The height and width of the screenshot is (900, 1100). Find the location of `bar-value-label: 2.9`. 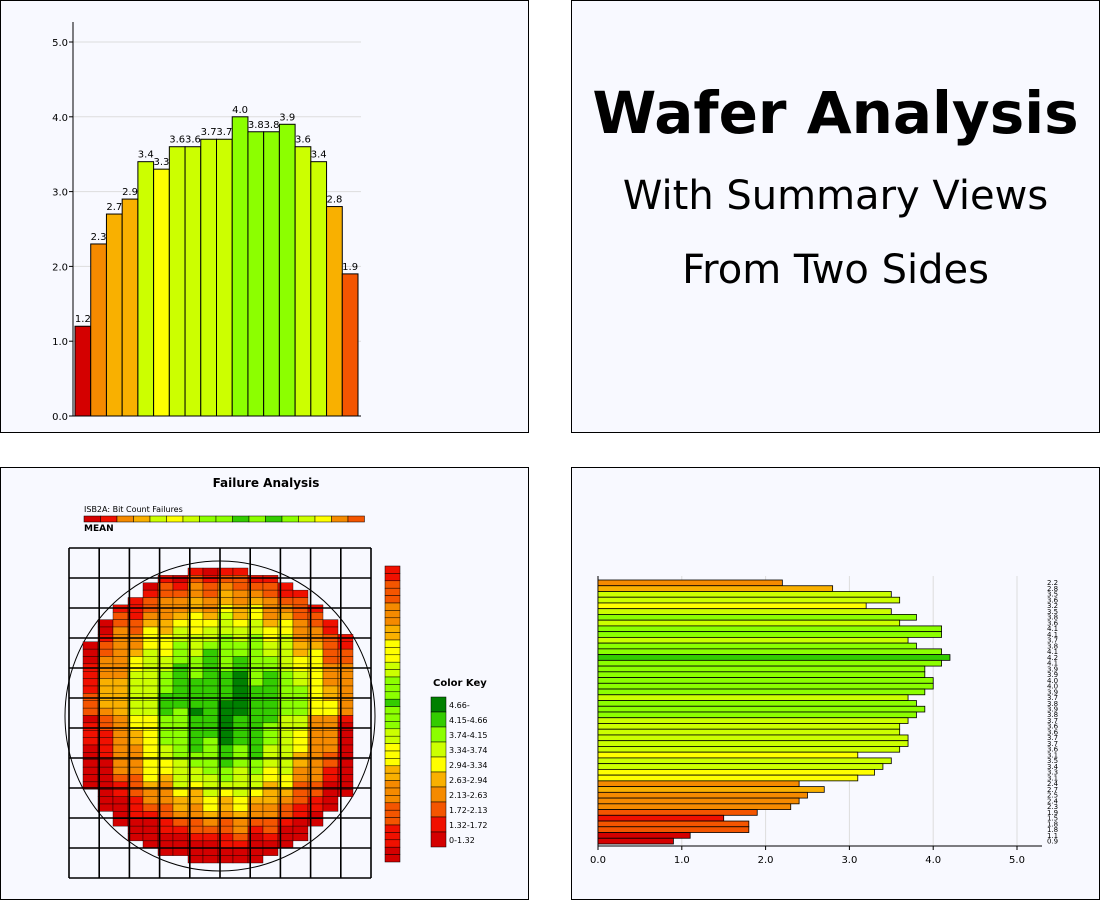

bar-value-label: 2.9 is located at coordinates (130, 192).